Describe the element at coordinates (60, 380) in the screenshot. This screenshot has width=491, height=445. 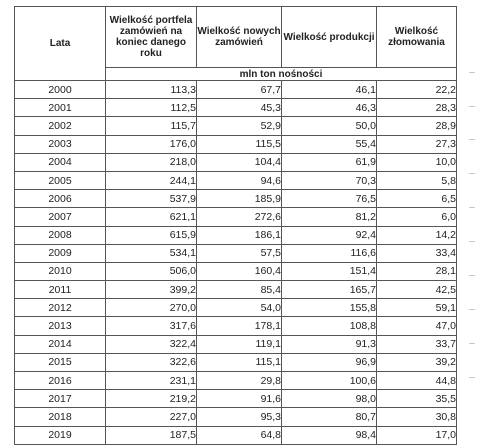
I see `cell-year: 2016` at that location.